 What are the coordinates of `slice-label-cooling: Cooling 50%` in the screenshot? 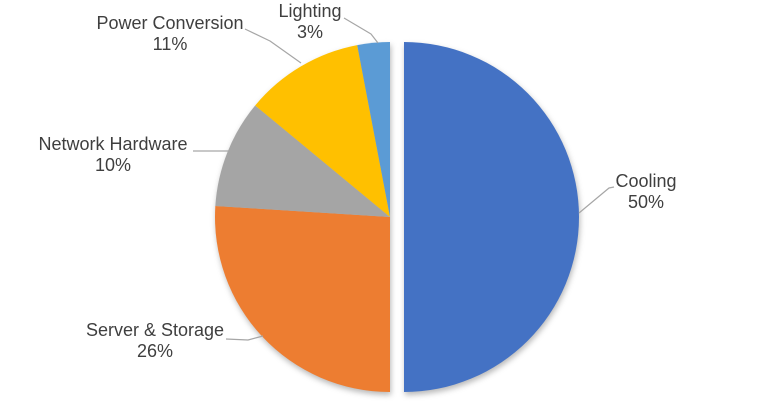 It's located at (645, 192).